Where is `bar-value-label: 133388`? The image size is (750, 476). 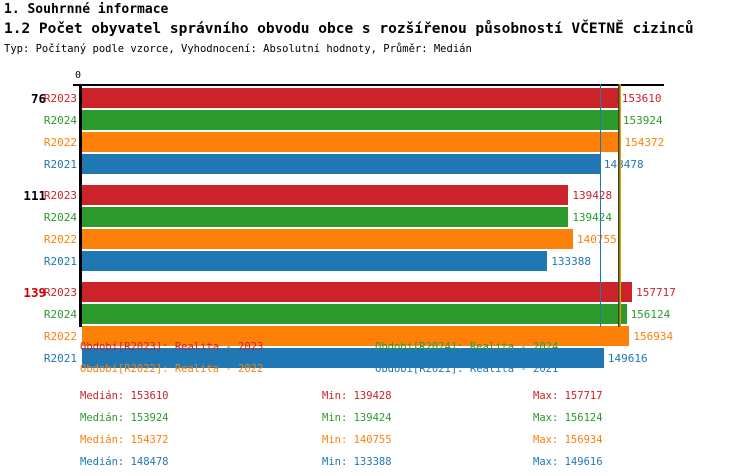 bar-value-label: 133388 is located at coordinates (571, 261).